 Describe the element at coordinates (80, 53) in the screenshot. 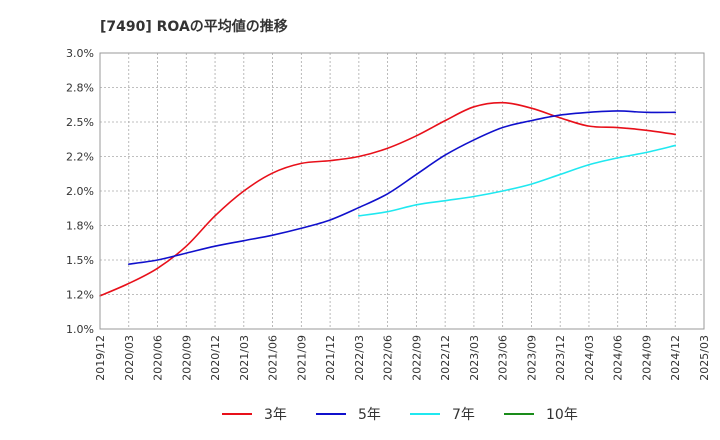

I see `y-tick-label: 3.0%` at that location.